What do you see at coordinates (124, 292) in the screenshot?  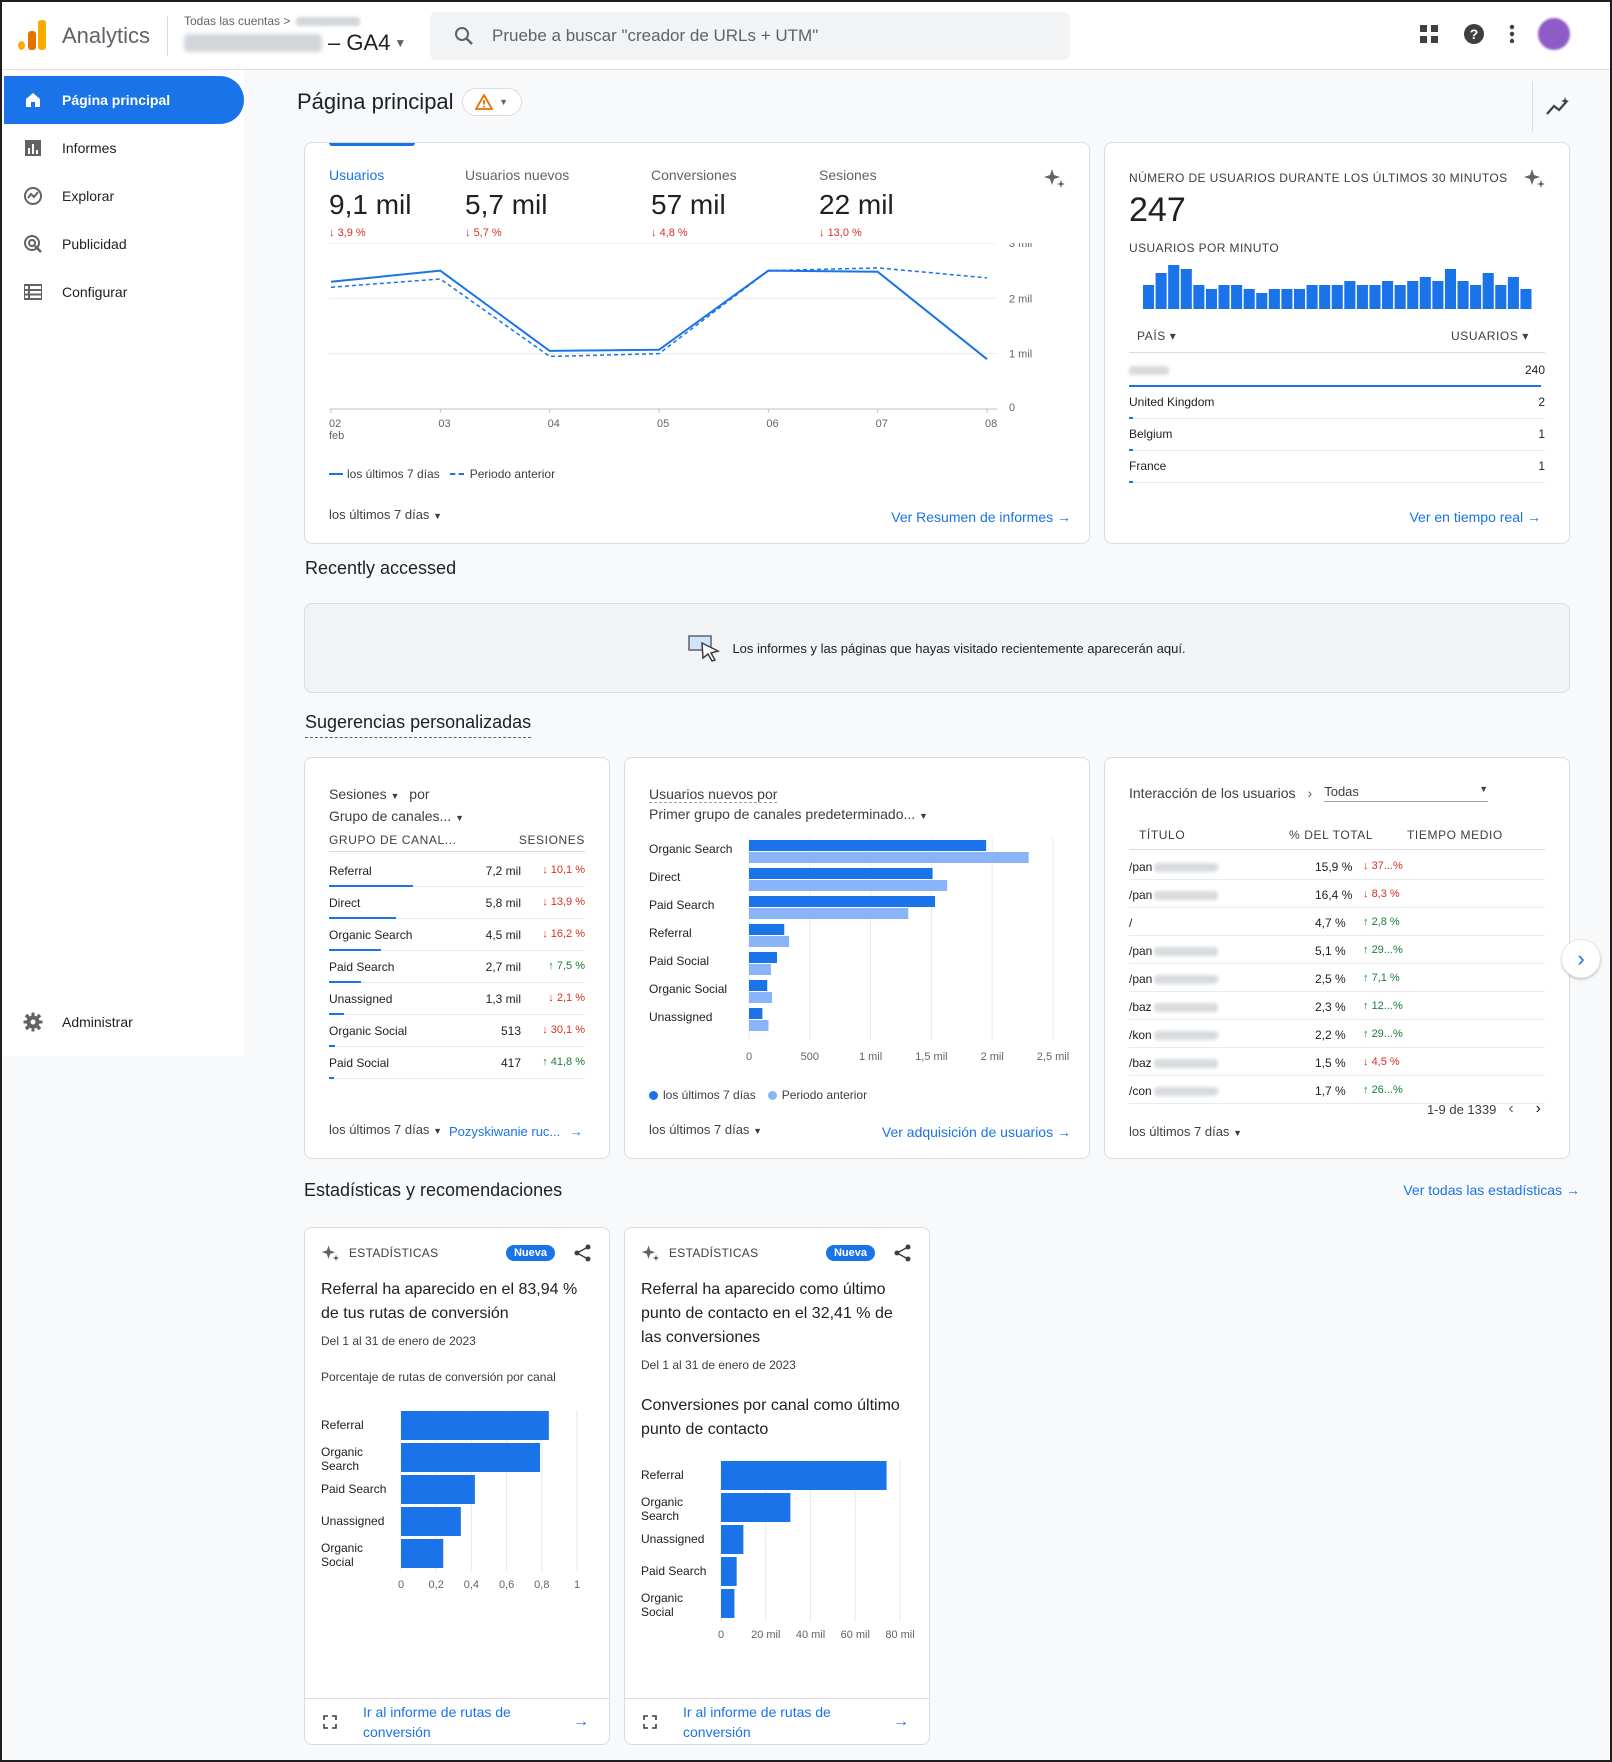 I see `sidebar-item-configure: Configurar` at bounding box center [124, 292].